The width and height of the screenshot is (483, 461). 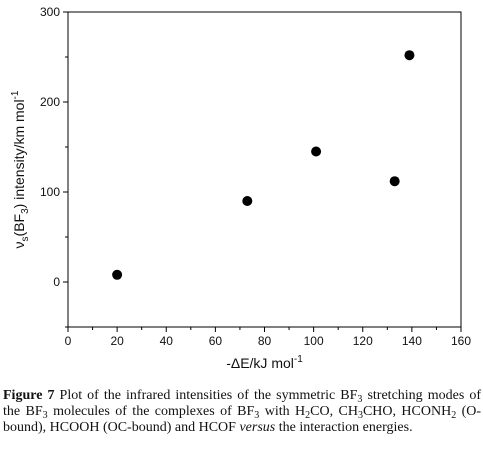 I want to click on x-axis-label: -ΔE/kJ mol-1, so click(x=264, y=362).